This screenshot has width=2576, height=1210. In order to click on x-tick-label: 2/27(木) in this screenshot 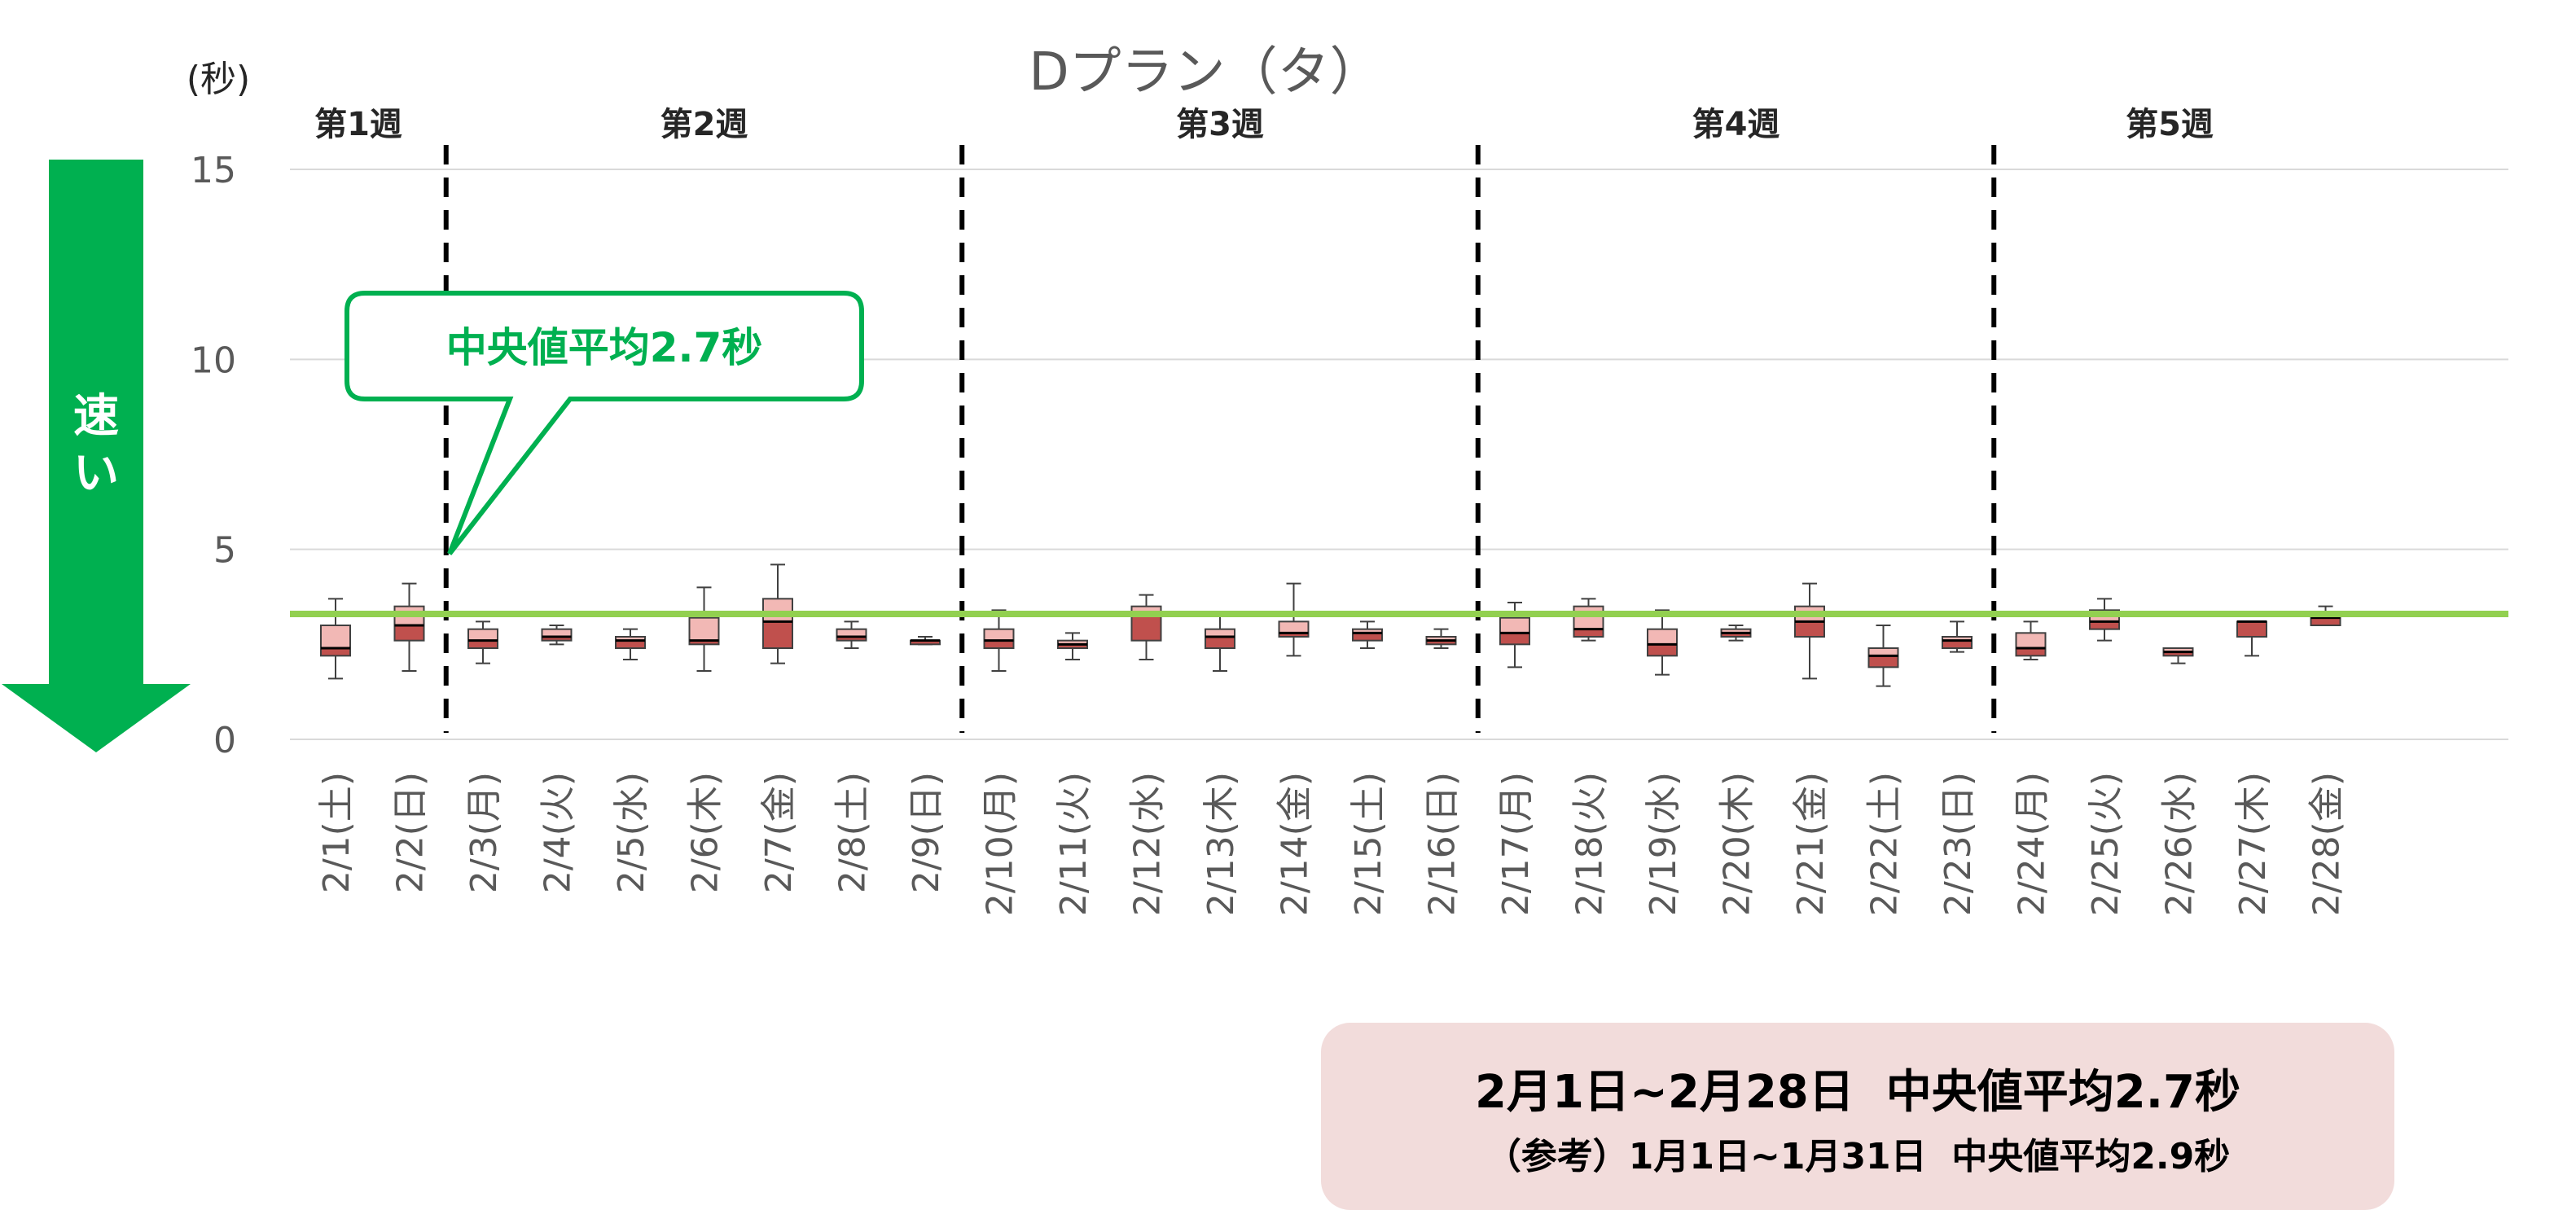, I will do `click(2253, 844)`.